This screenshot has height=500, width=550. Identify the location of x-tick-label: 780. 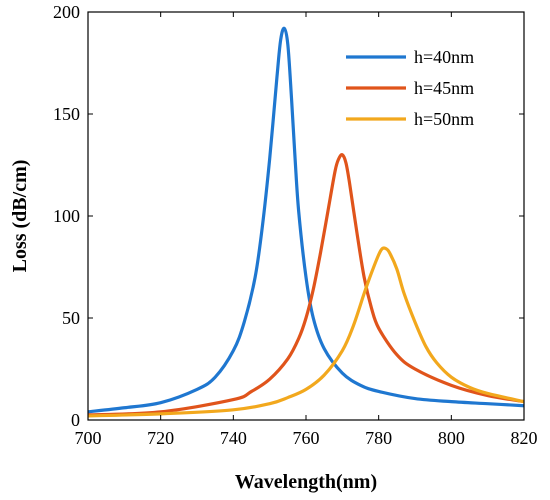
(378, 438).